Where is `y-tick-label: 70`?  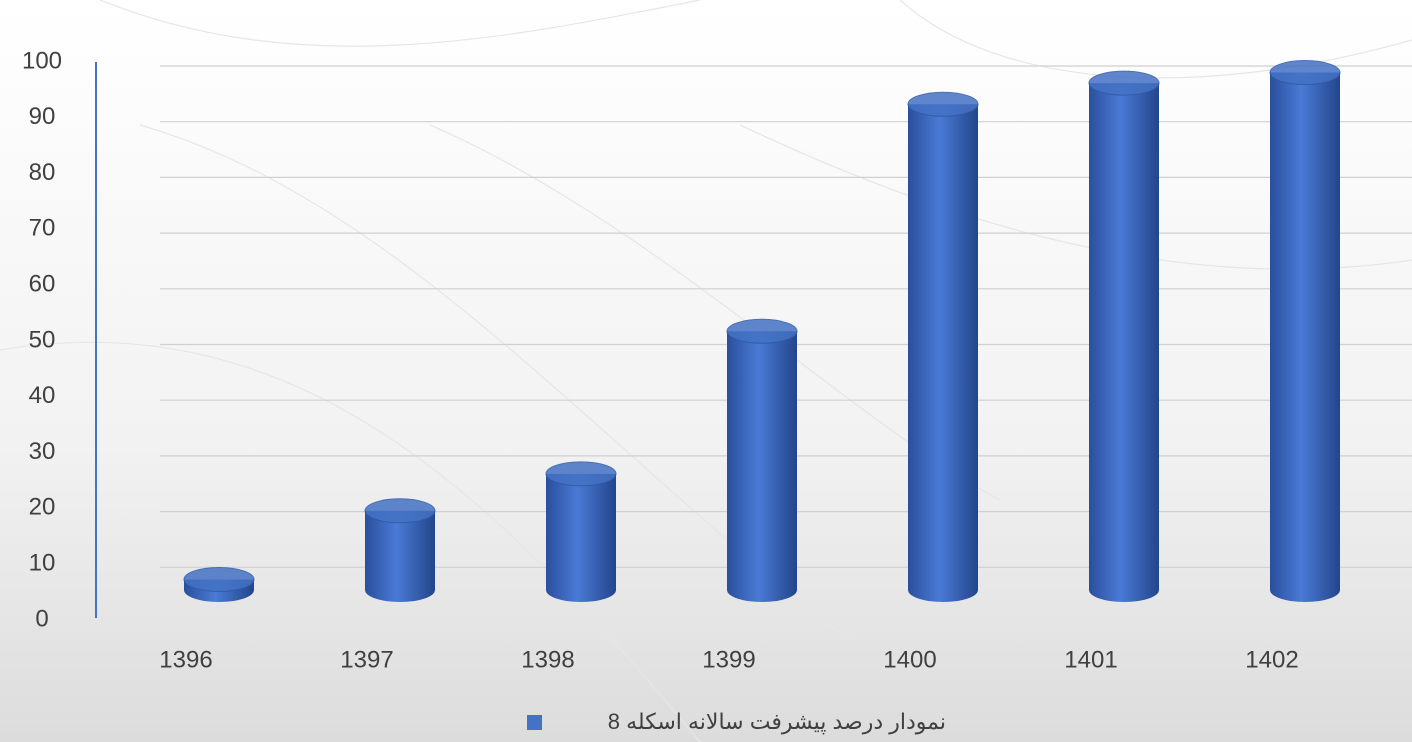 y-tick-label: 70 is located at coordinates (42, 228).